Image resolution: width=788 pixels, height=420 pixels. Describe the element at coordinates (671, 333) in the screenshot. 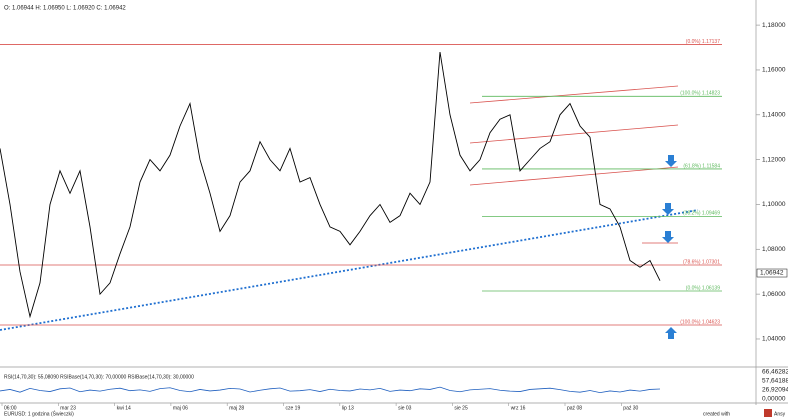

I see `arrow-up` at that location.